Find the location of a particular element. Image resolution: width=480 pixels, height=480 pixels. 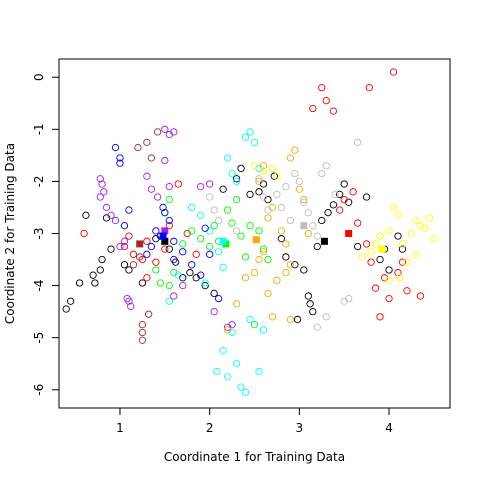

y-axis-title: Coordinate 2 for Training Data is located at coordinates (10, 233).